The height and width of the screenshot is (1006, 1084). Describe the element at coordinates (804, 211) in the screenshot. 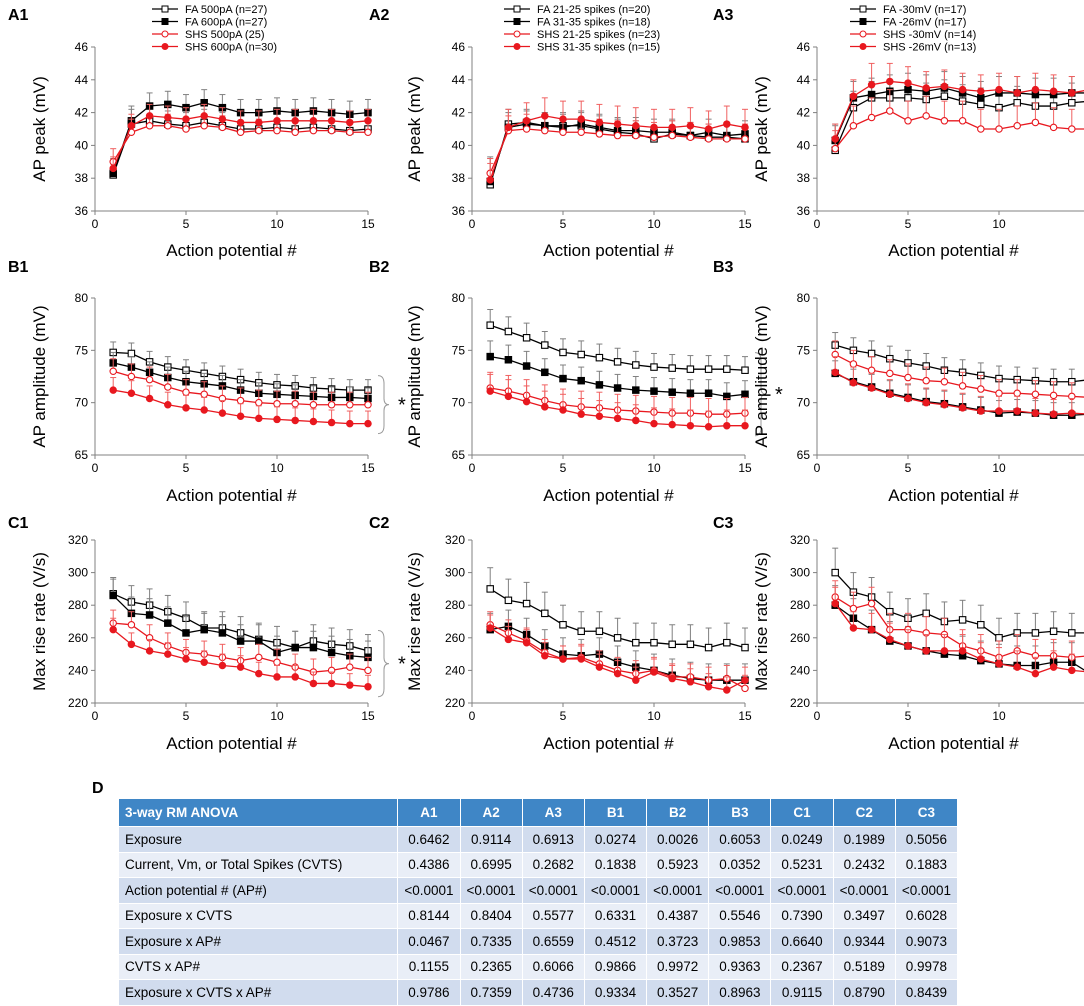

I see `y-tick-label: 36` at that location.